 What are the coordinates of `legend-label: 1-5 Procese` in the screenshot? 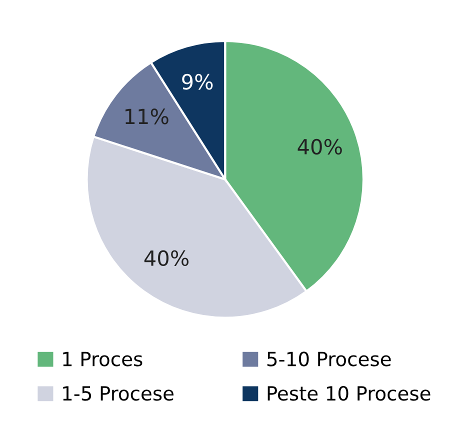 It's located at (118, 393).